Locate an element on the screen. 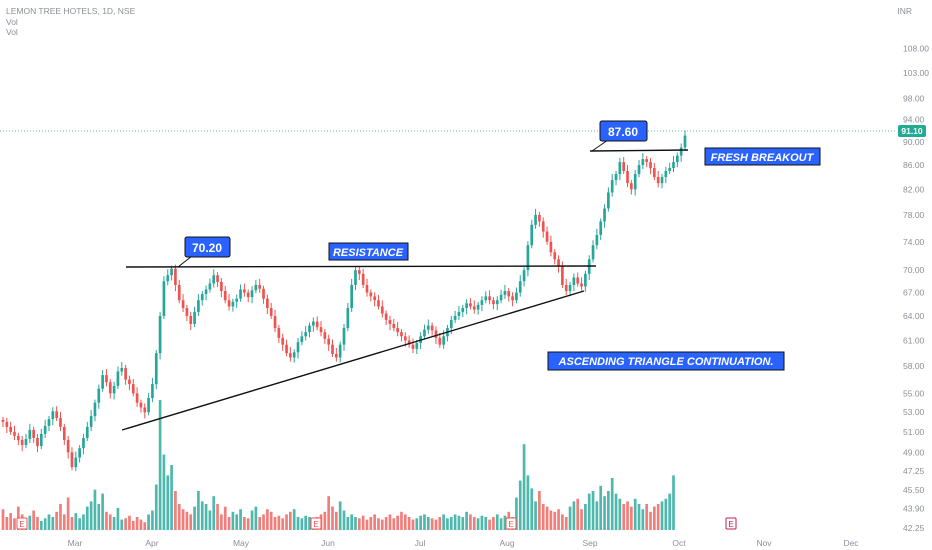 The height and width of the screenshot is (550, 932). price-tick-label: 61.00 is located at coordinates (914, 340).